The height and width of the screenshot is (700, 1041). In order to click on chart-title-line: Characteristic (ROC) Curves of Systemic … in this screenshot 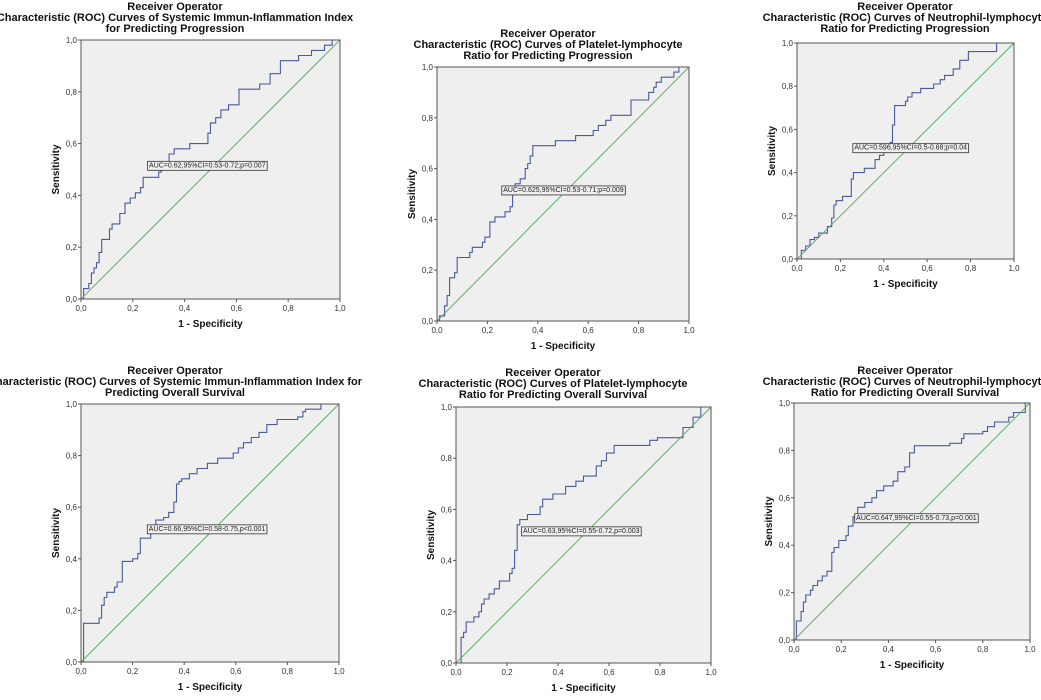, I will do `click(177, 18)`.